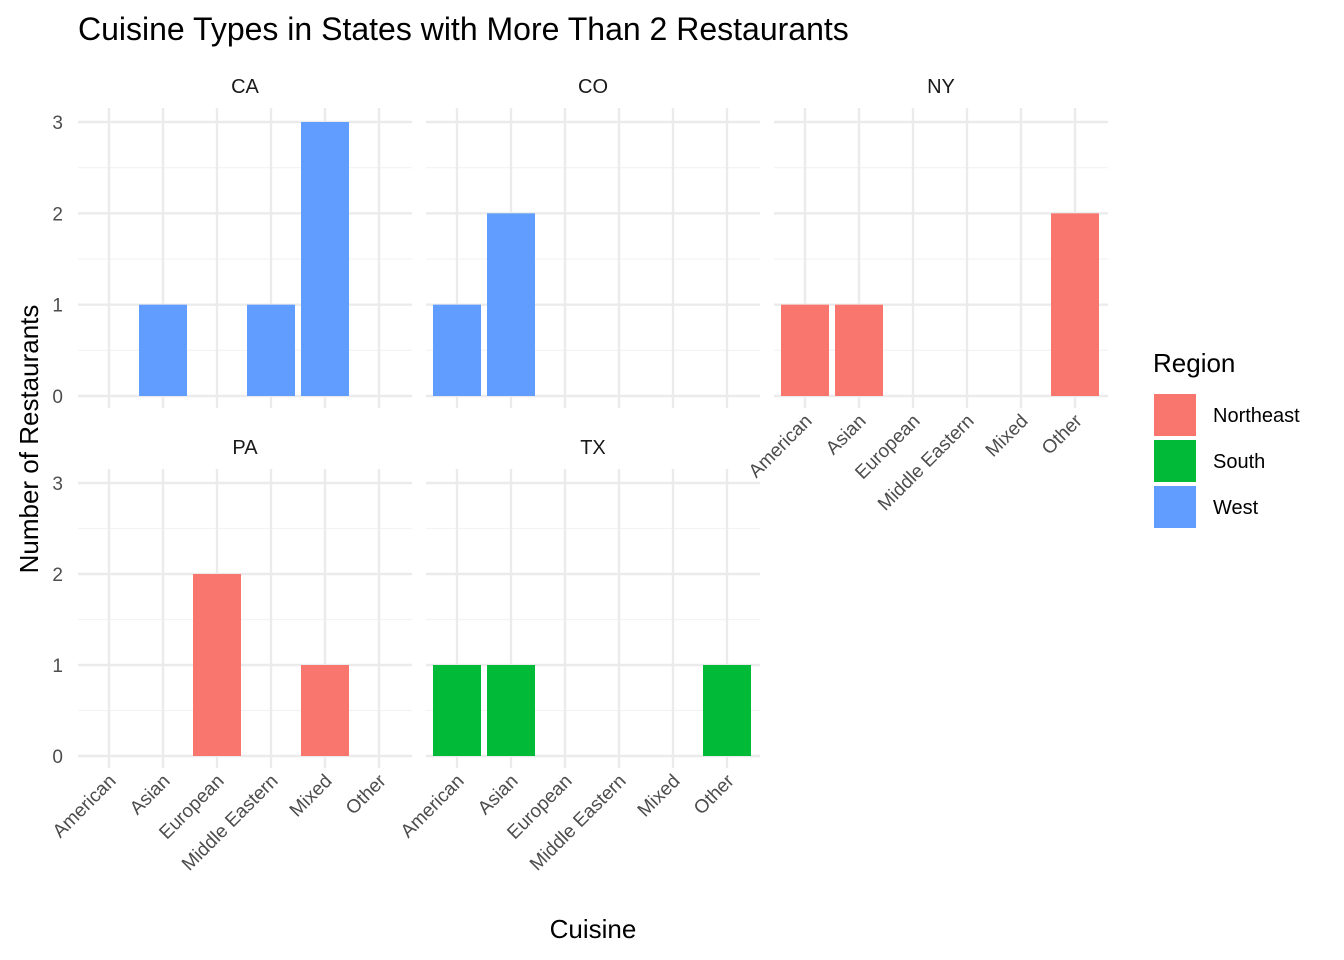 The width and height of the screenshot is (1344, 960). What do you see at coordinates (271, 350) in the screenshot?
I see `bar-ca-middle-eastern` at bounding box center [271, 350].